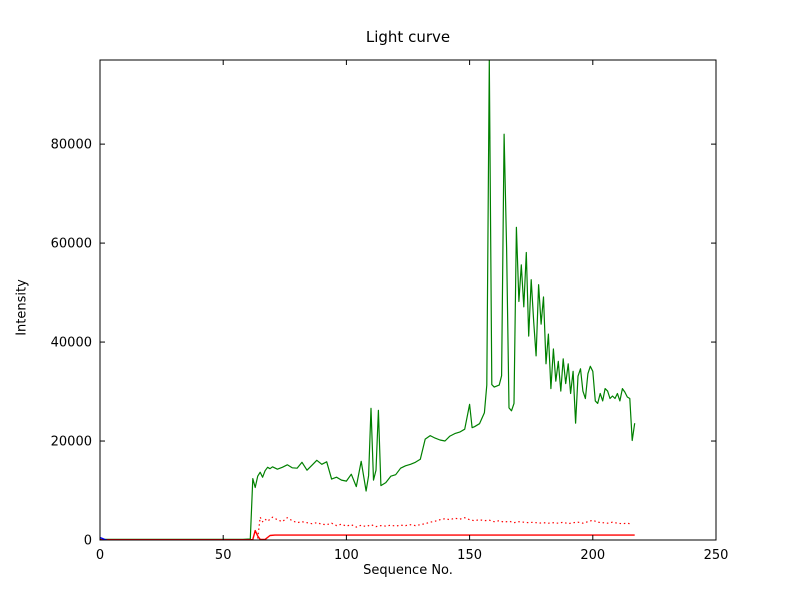  What do you see at coordinates (223, 555) in the screenshot?
I see `x-tick-label: 50` at bounding box center [223, 555].